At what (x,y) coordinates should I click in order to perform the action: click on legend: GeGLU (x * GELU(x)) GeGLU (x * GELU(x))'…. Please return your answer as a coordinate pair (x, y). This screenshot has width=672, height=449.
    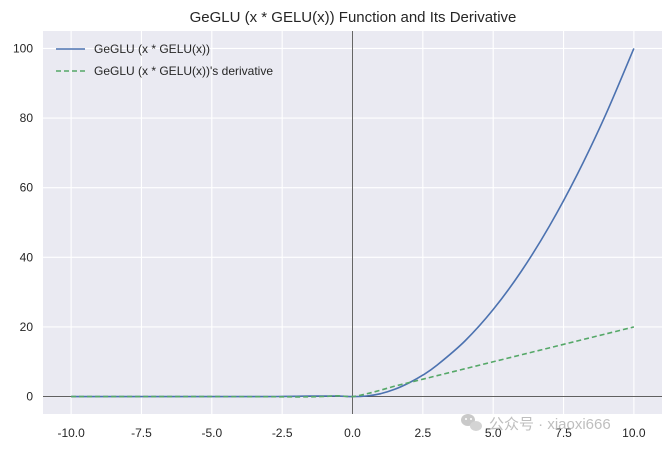
    Looking at the image, I should click on (164, 60).